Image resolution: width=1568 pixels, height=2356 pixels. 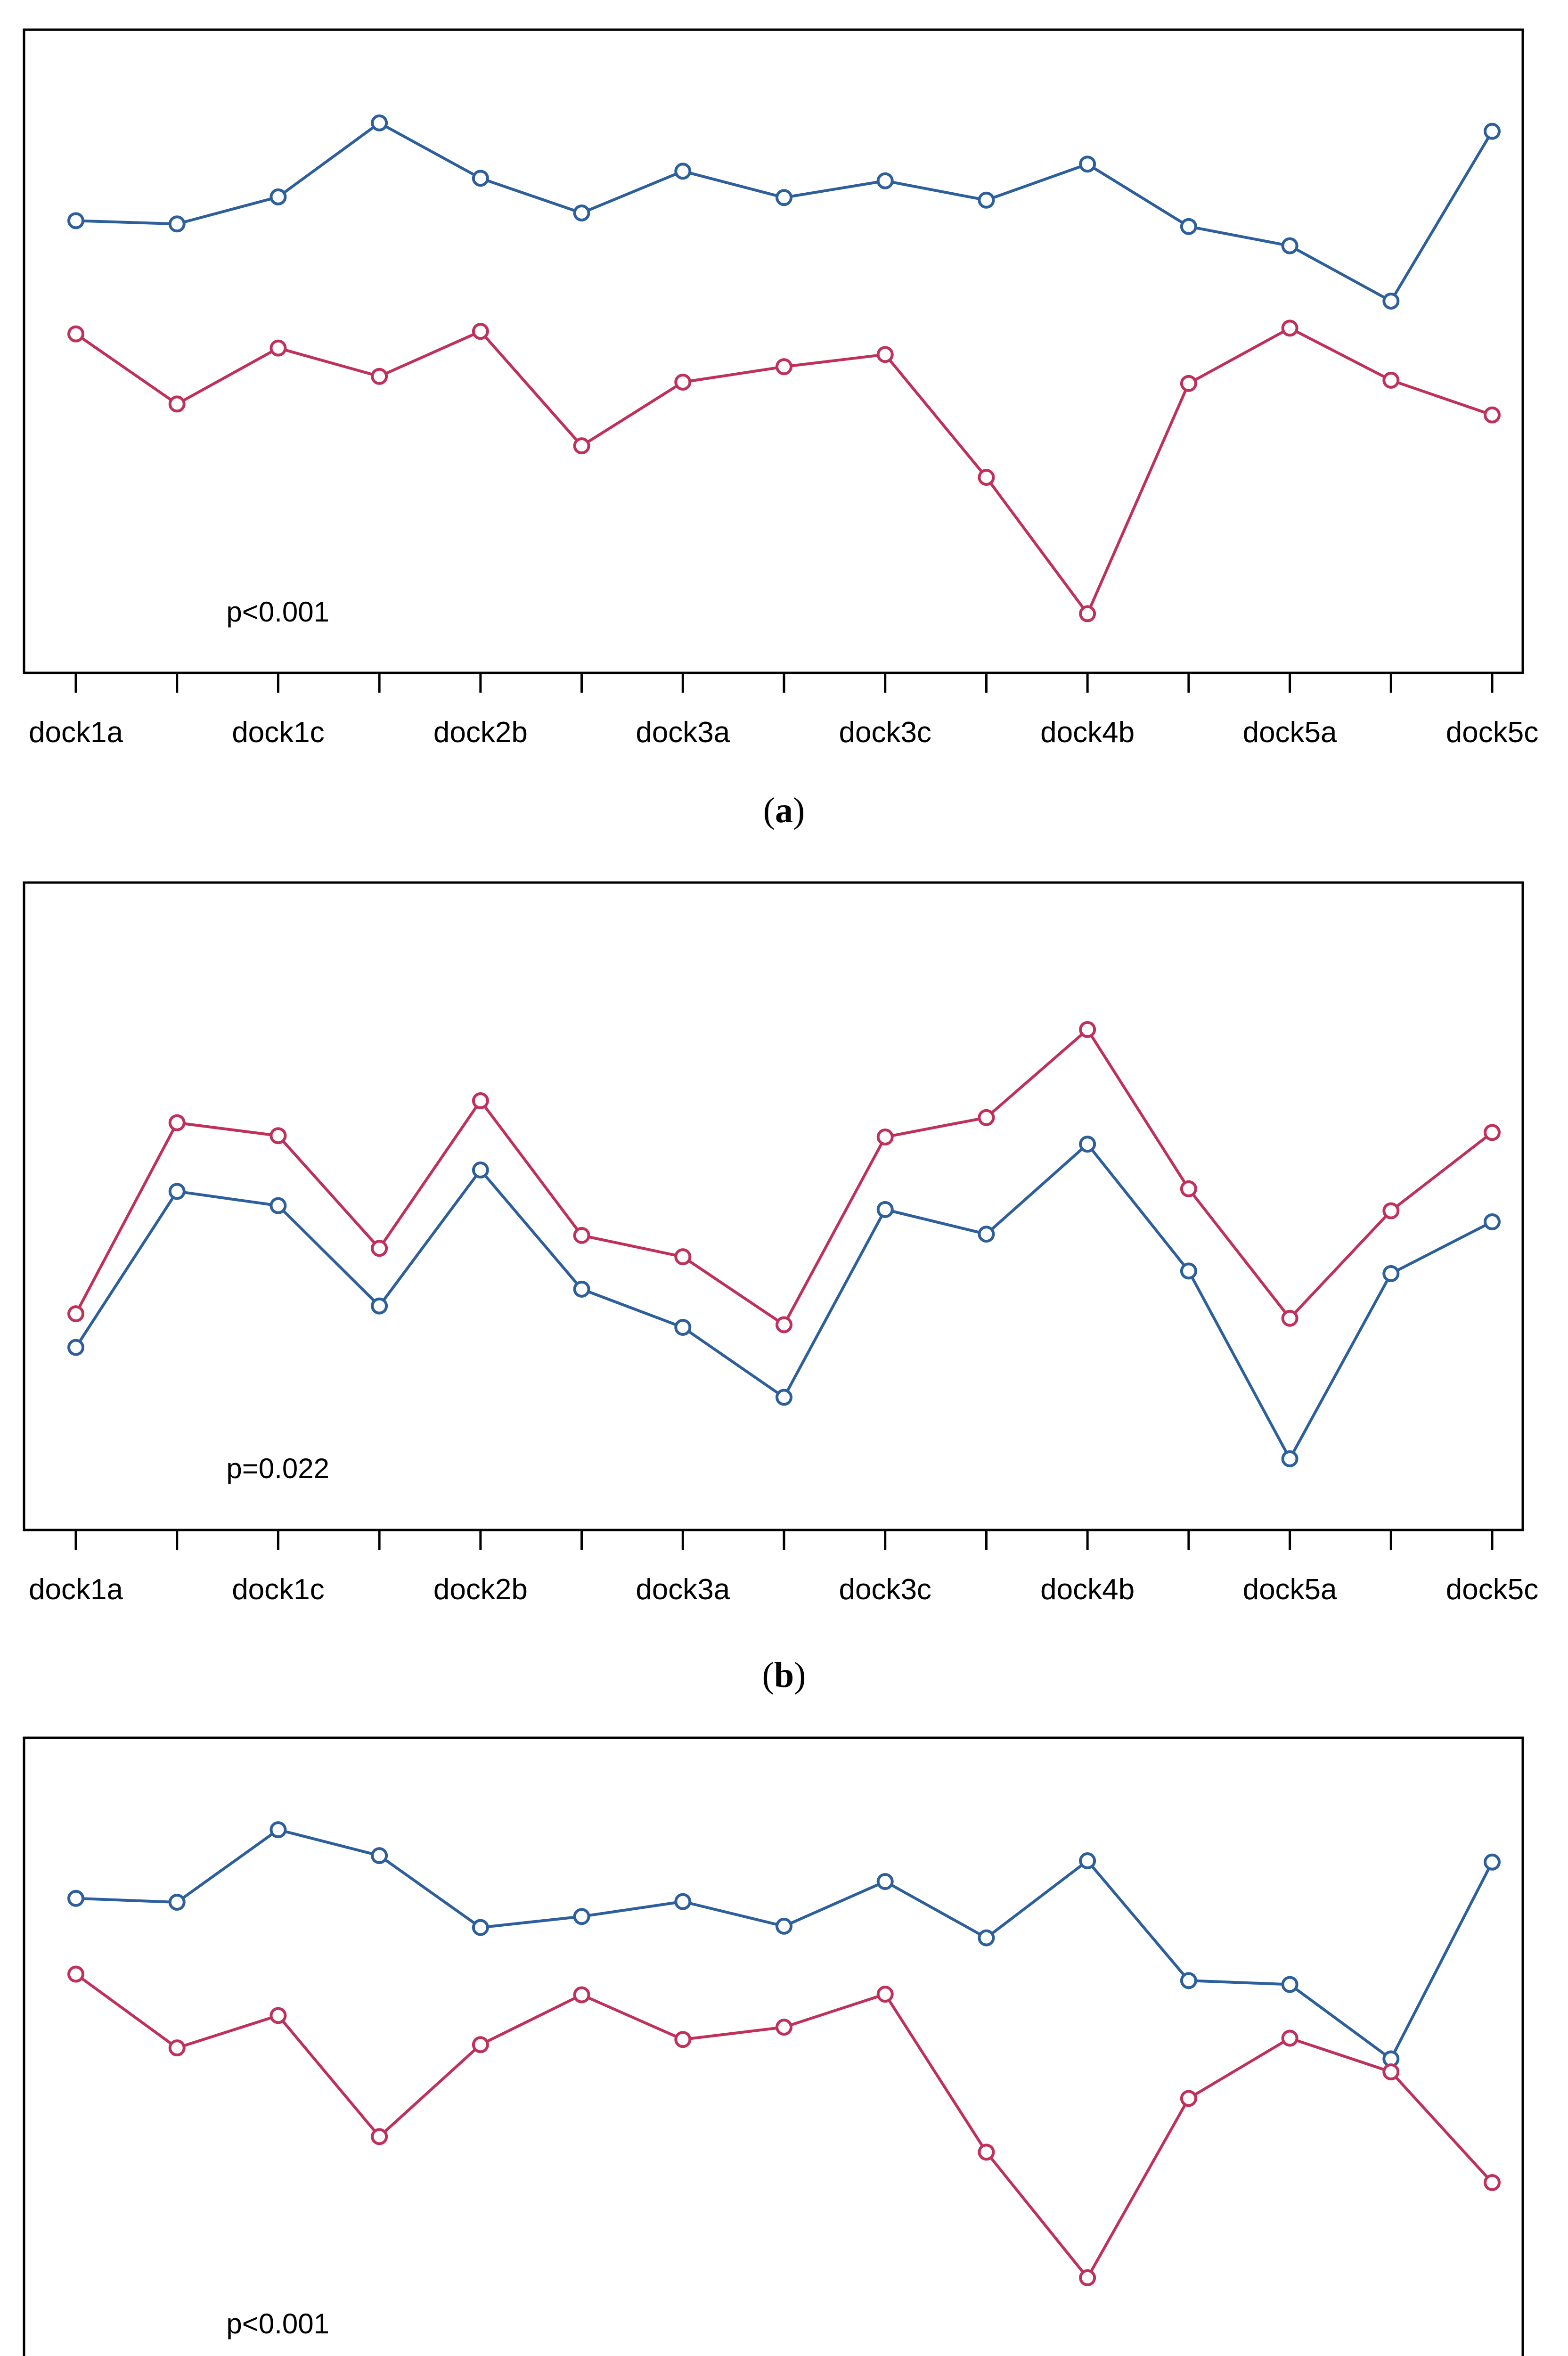 I want to click on panel-caption: (b), so click(x=784, y=1675).